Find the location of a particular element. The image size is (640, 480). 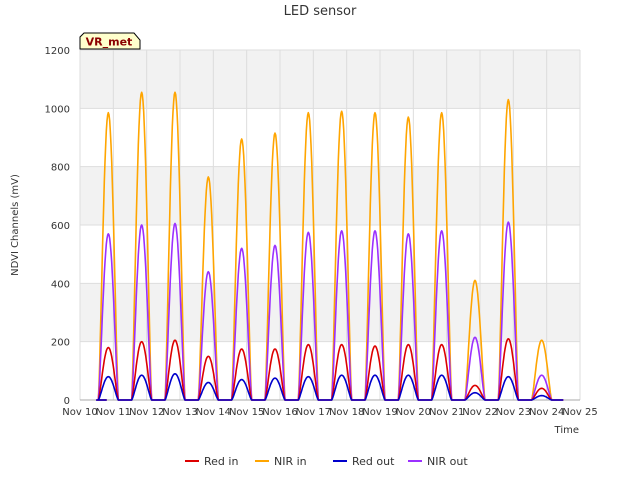

y-axis-label: NDVI Channels (mV) is located at coordinates (15, 225).